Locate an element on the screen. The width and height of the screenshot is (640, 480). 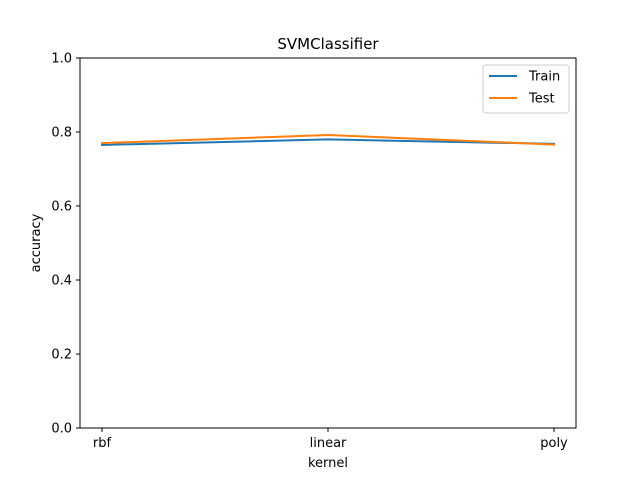
y-axis-label: accuracy is located at coordinates (36, 242).